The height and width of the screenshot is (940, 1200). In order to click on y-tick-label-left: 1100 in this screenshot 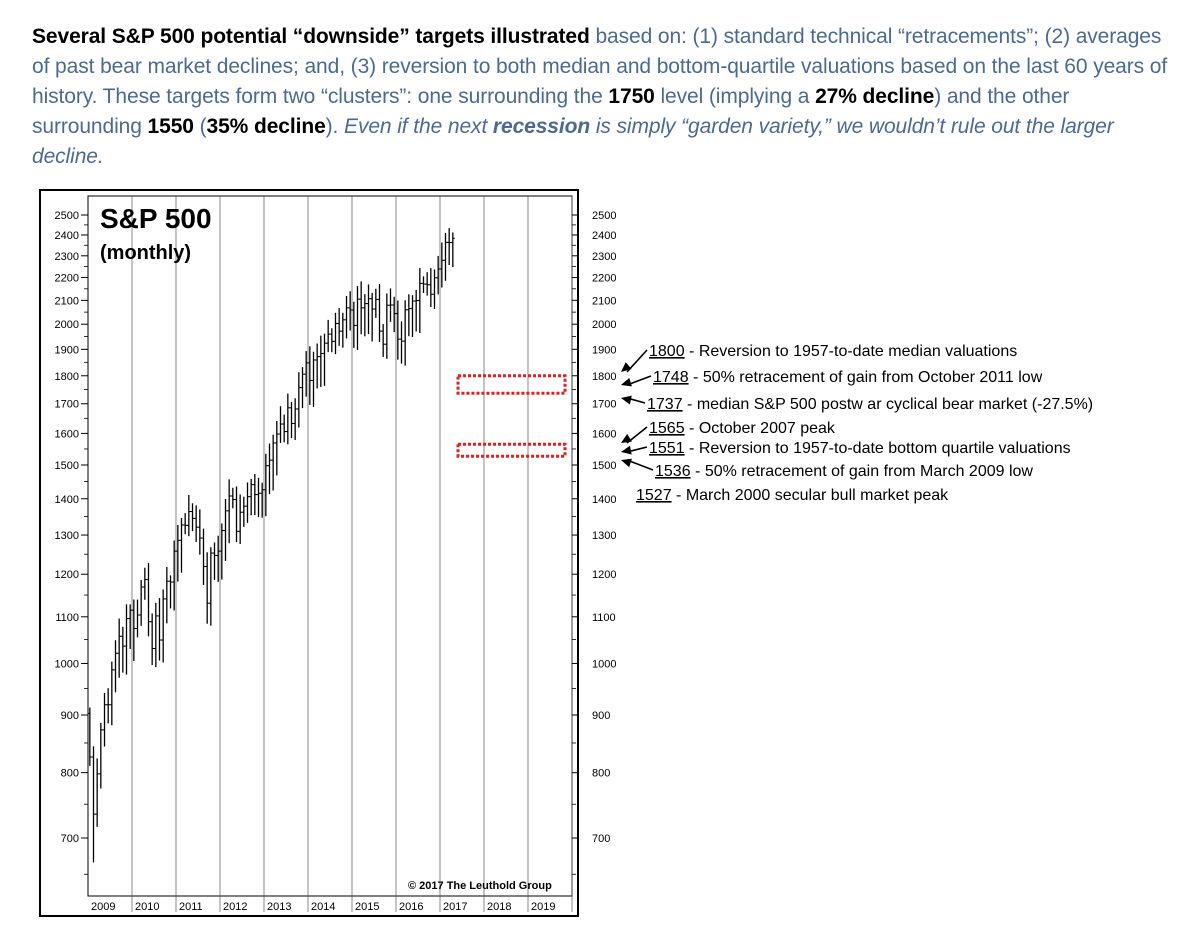, I will do `click(67, 618)`.